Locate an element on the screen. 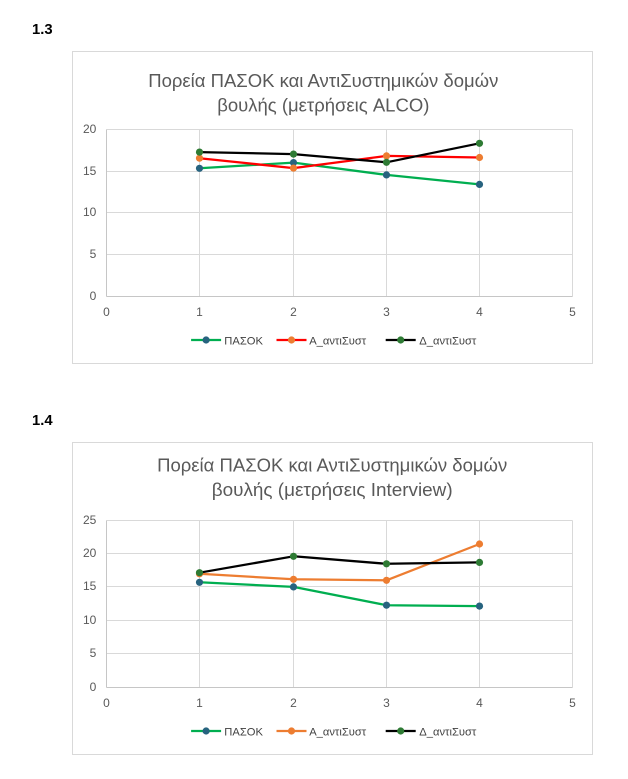 Image resolution: width=628 pixels, height=779 pixels. svg-text: βουλής (μετρήσεις ALCO) is located at coordinates (323, 105).